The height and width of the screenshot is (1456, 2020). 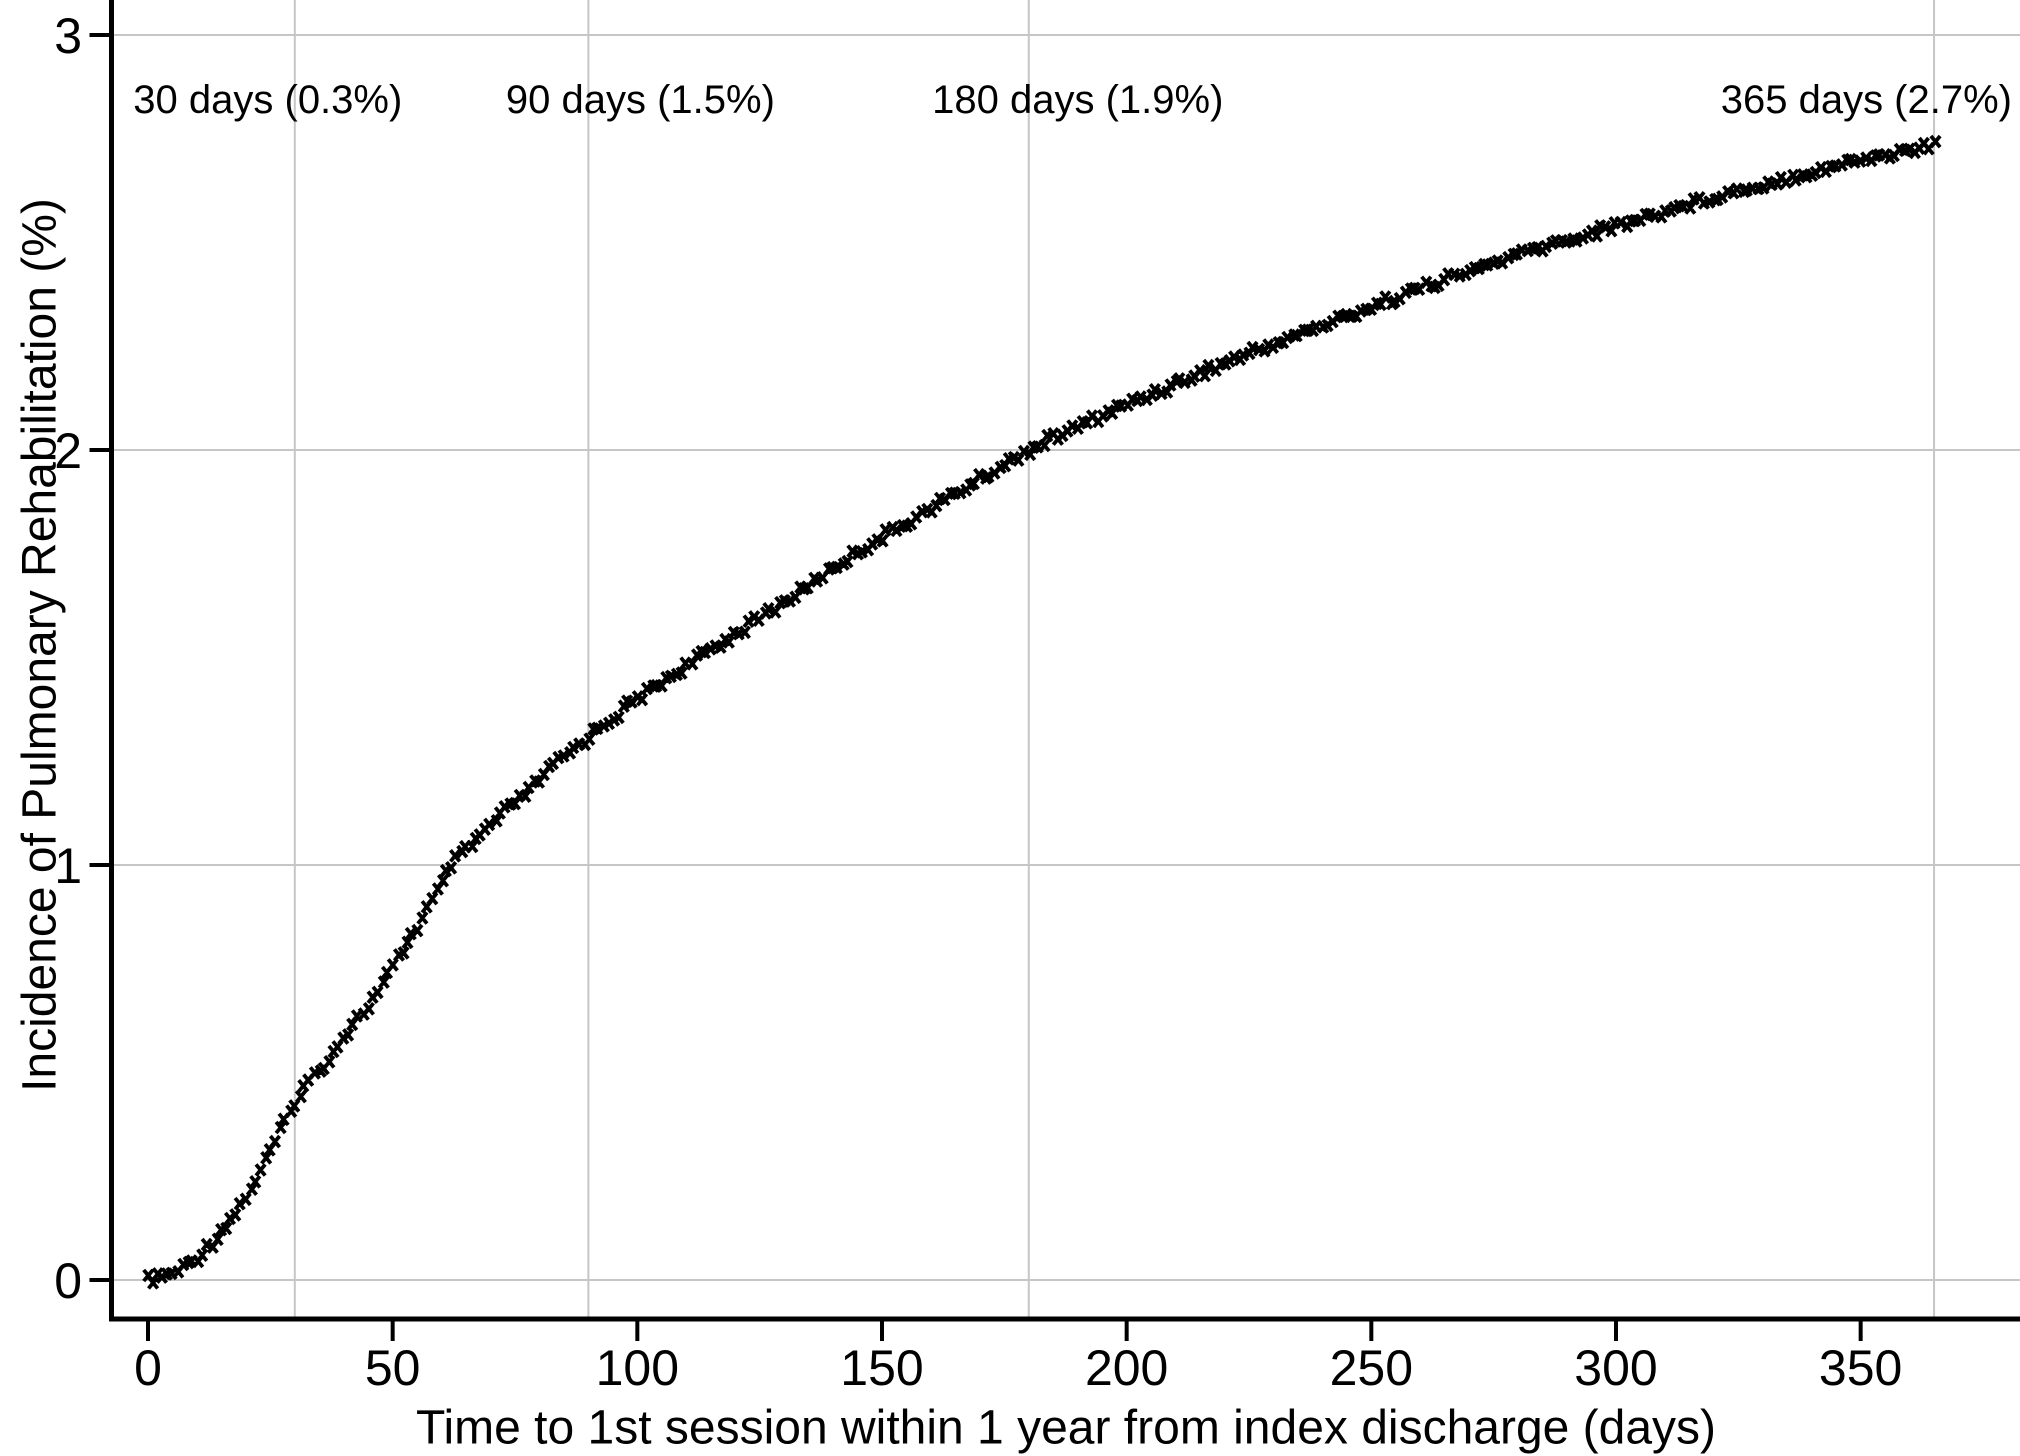 I want to click on annotation-label: 365 days (2.7%), so click(x=1866, y=100).